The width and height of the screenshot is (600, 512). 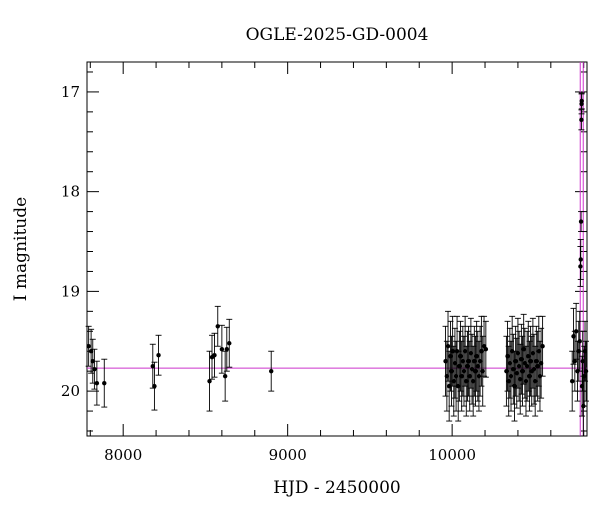 What do you see at coordinates (337, 488) in the screenshot?
I see `x-axis-label: HJD - 2450000` at bounding box center [337, 488].